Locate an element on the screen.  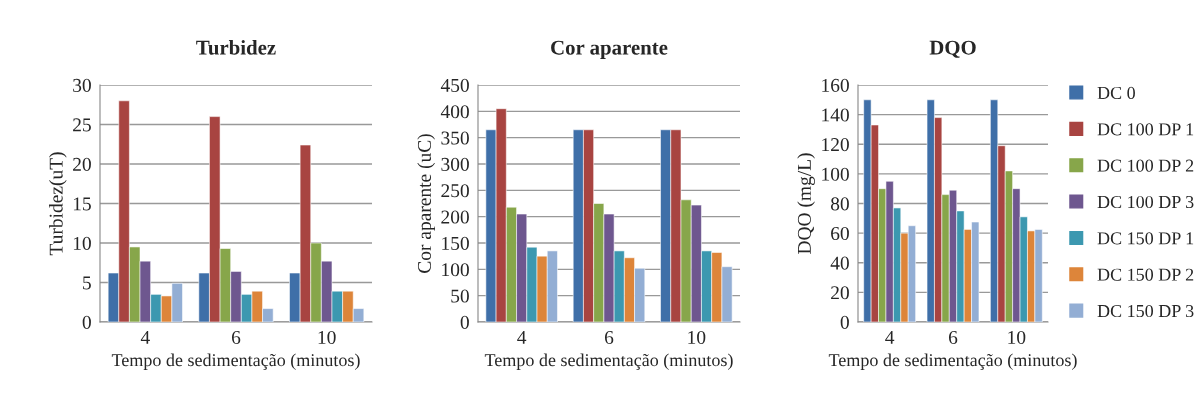
legend-label: DC 100 DP 2 is located at coordinates (1145, 165).